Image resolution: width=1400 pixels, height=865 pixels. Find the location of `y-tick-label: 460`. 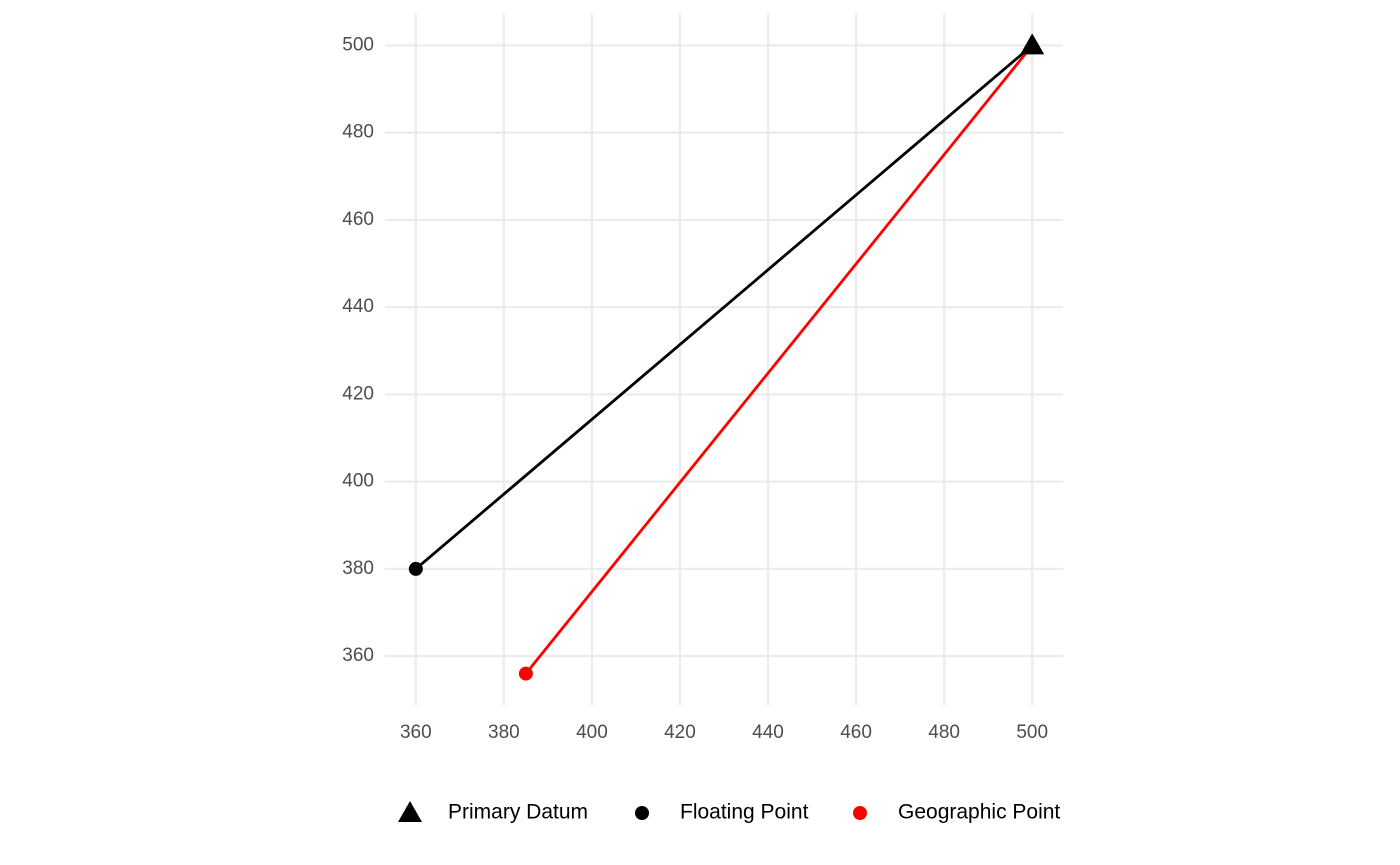

y-tick-label: 460 is located at coordinates (358, 219).